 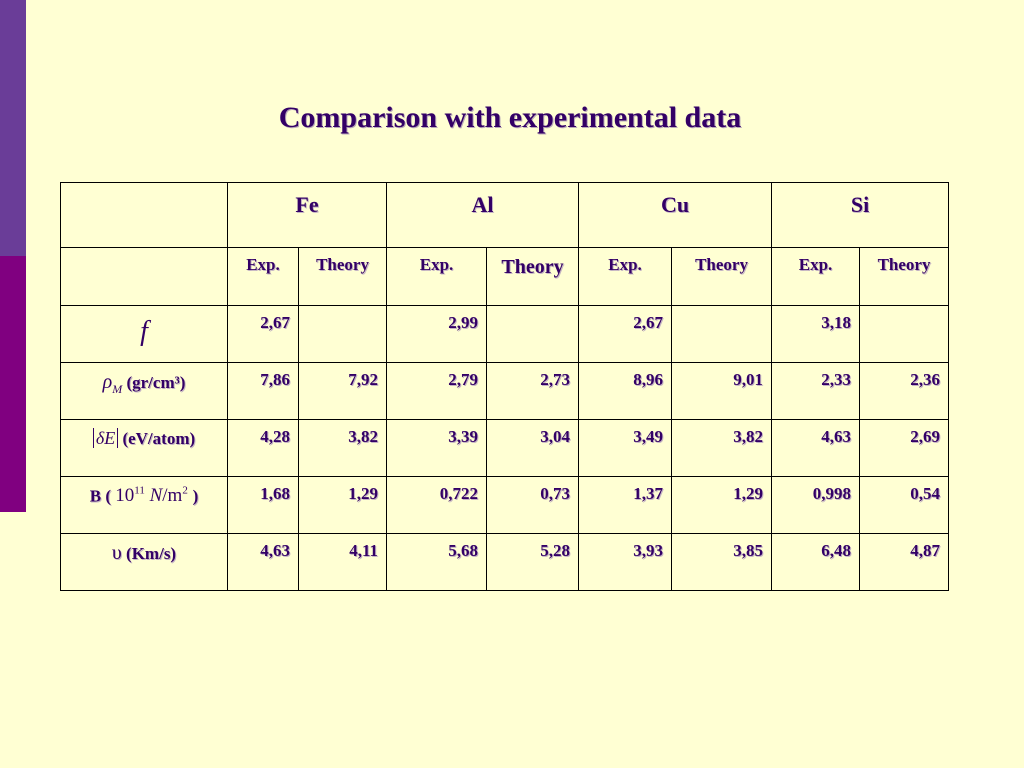 I want to click on table-cell: 5,68, so click(x=437, y=562).